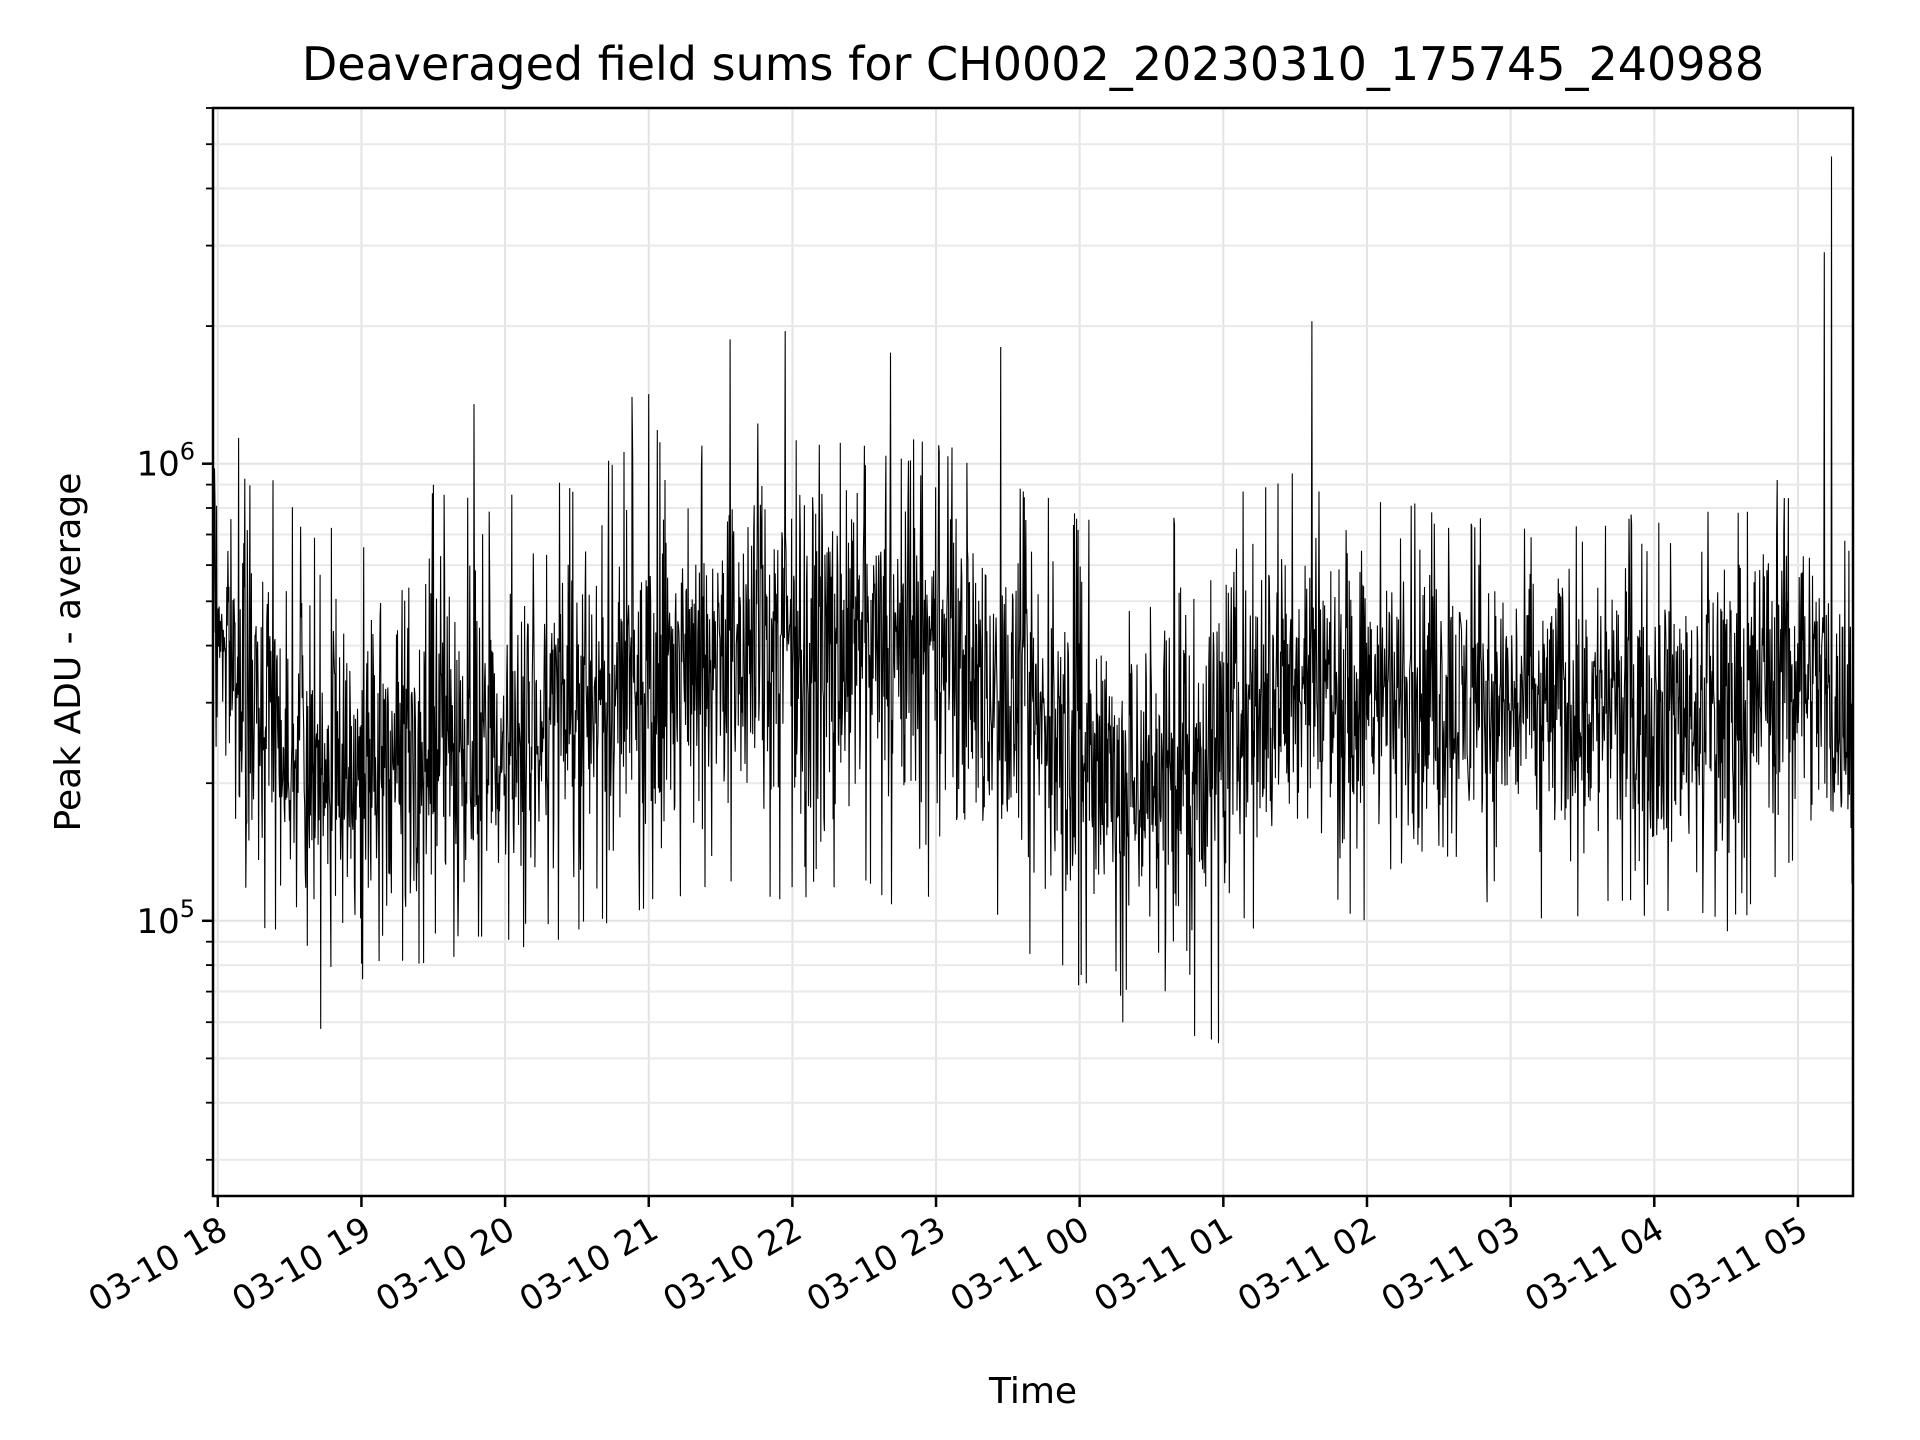 Image resolution: width=1920 pixels, height=1440 pixels. What do you see at coordinates (1451, 1264) in the screenshot?
I see `x-tick-label: 03-11 03` at bounding box center [1451, 1264].